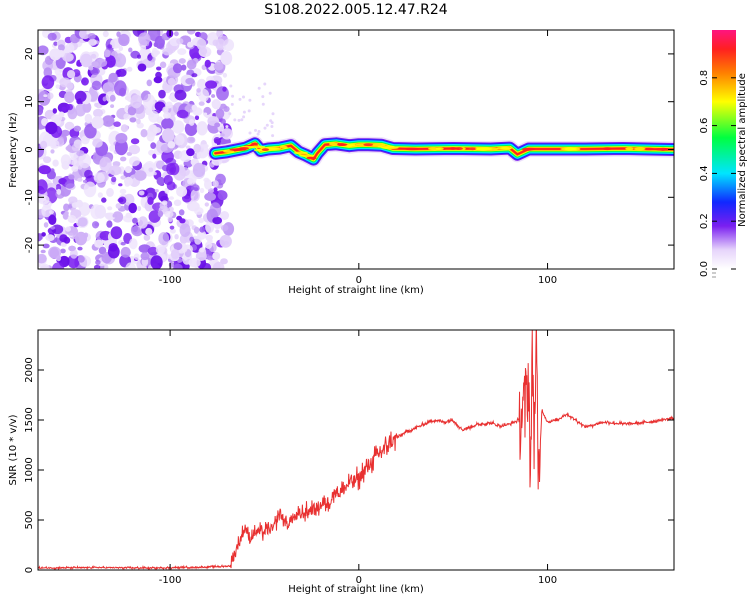  I want to click on signal-ridge, so click(440, 151).